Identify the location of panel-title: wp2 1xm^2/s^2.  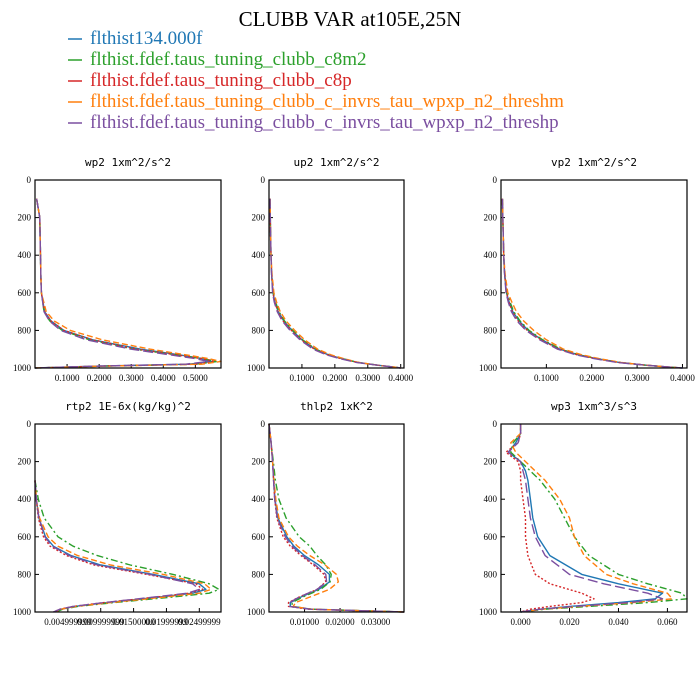
(128, 162).